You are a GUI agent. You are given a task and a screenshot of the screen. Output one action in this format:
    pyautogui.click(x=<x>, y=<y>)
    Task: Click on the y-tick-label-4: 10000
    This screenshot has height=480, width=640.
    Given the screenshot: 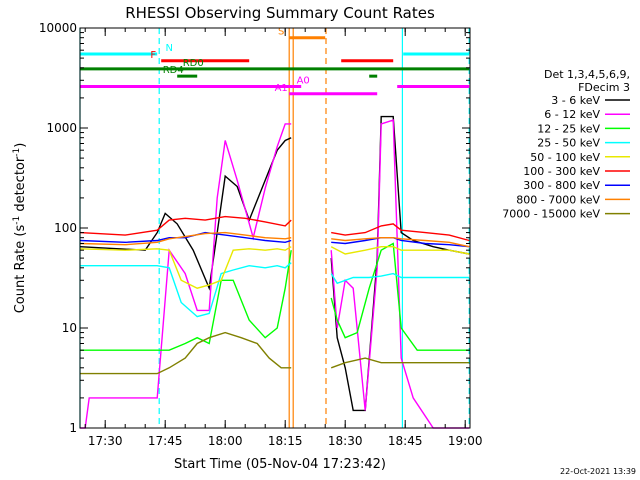 What is the action you would take?
    pyautogui.click(x=58, y=28)
    